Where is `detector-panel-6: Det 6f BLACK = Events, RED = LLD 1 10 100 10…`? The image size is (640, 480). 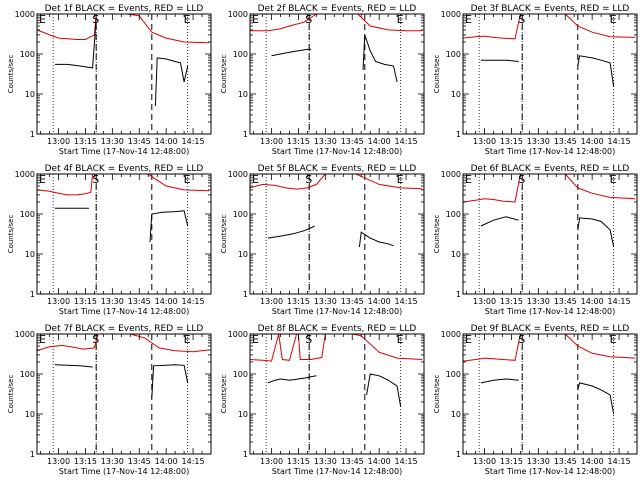
detector-panel-6: Det 6f BLACK = Events, RED = LLD 1 10 100 10… is located at coordinates (535, 240).